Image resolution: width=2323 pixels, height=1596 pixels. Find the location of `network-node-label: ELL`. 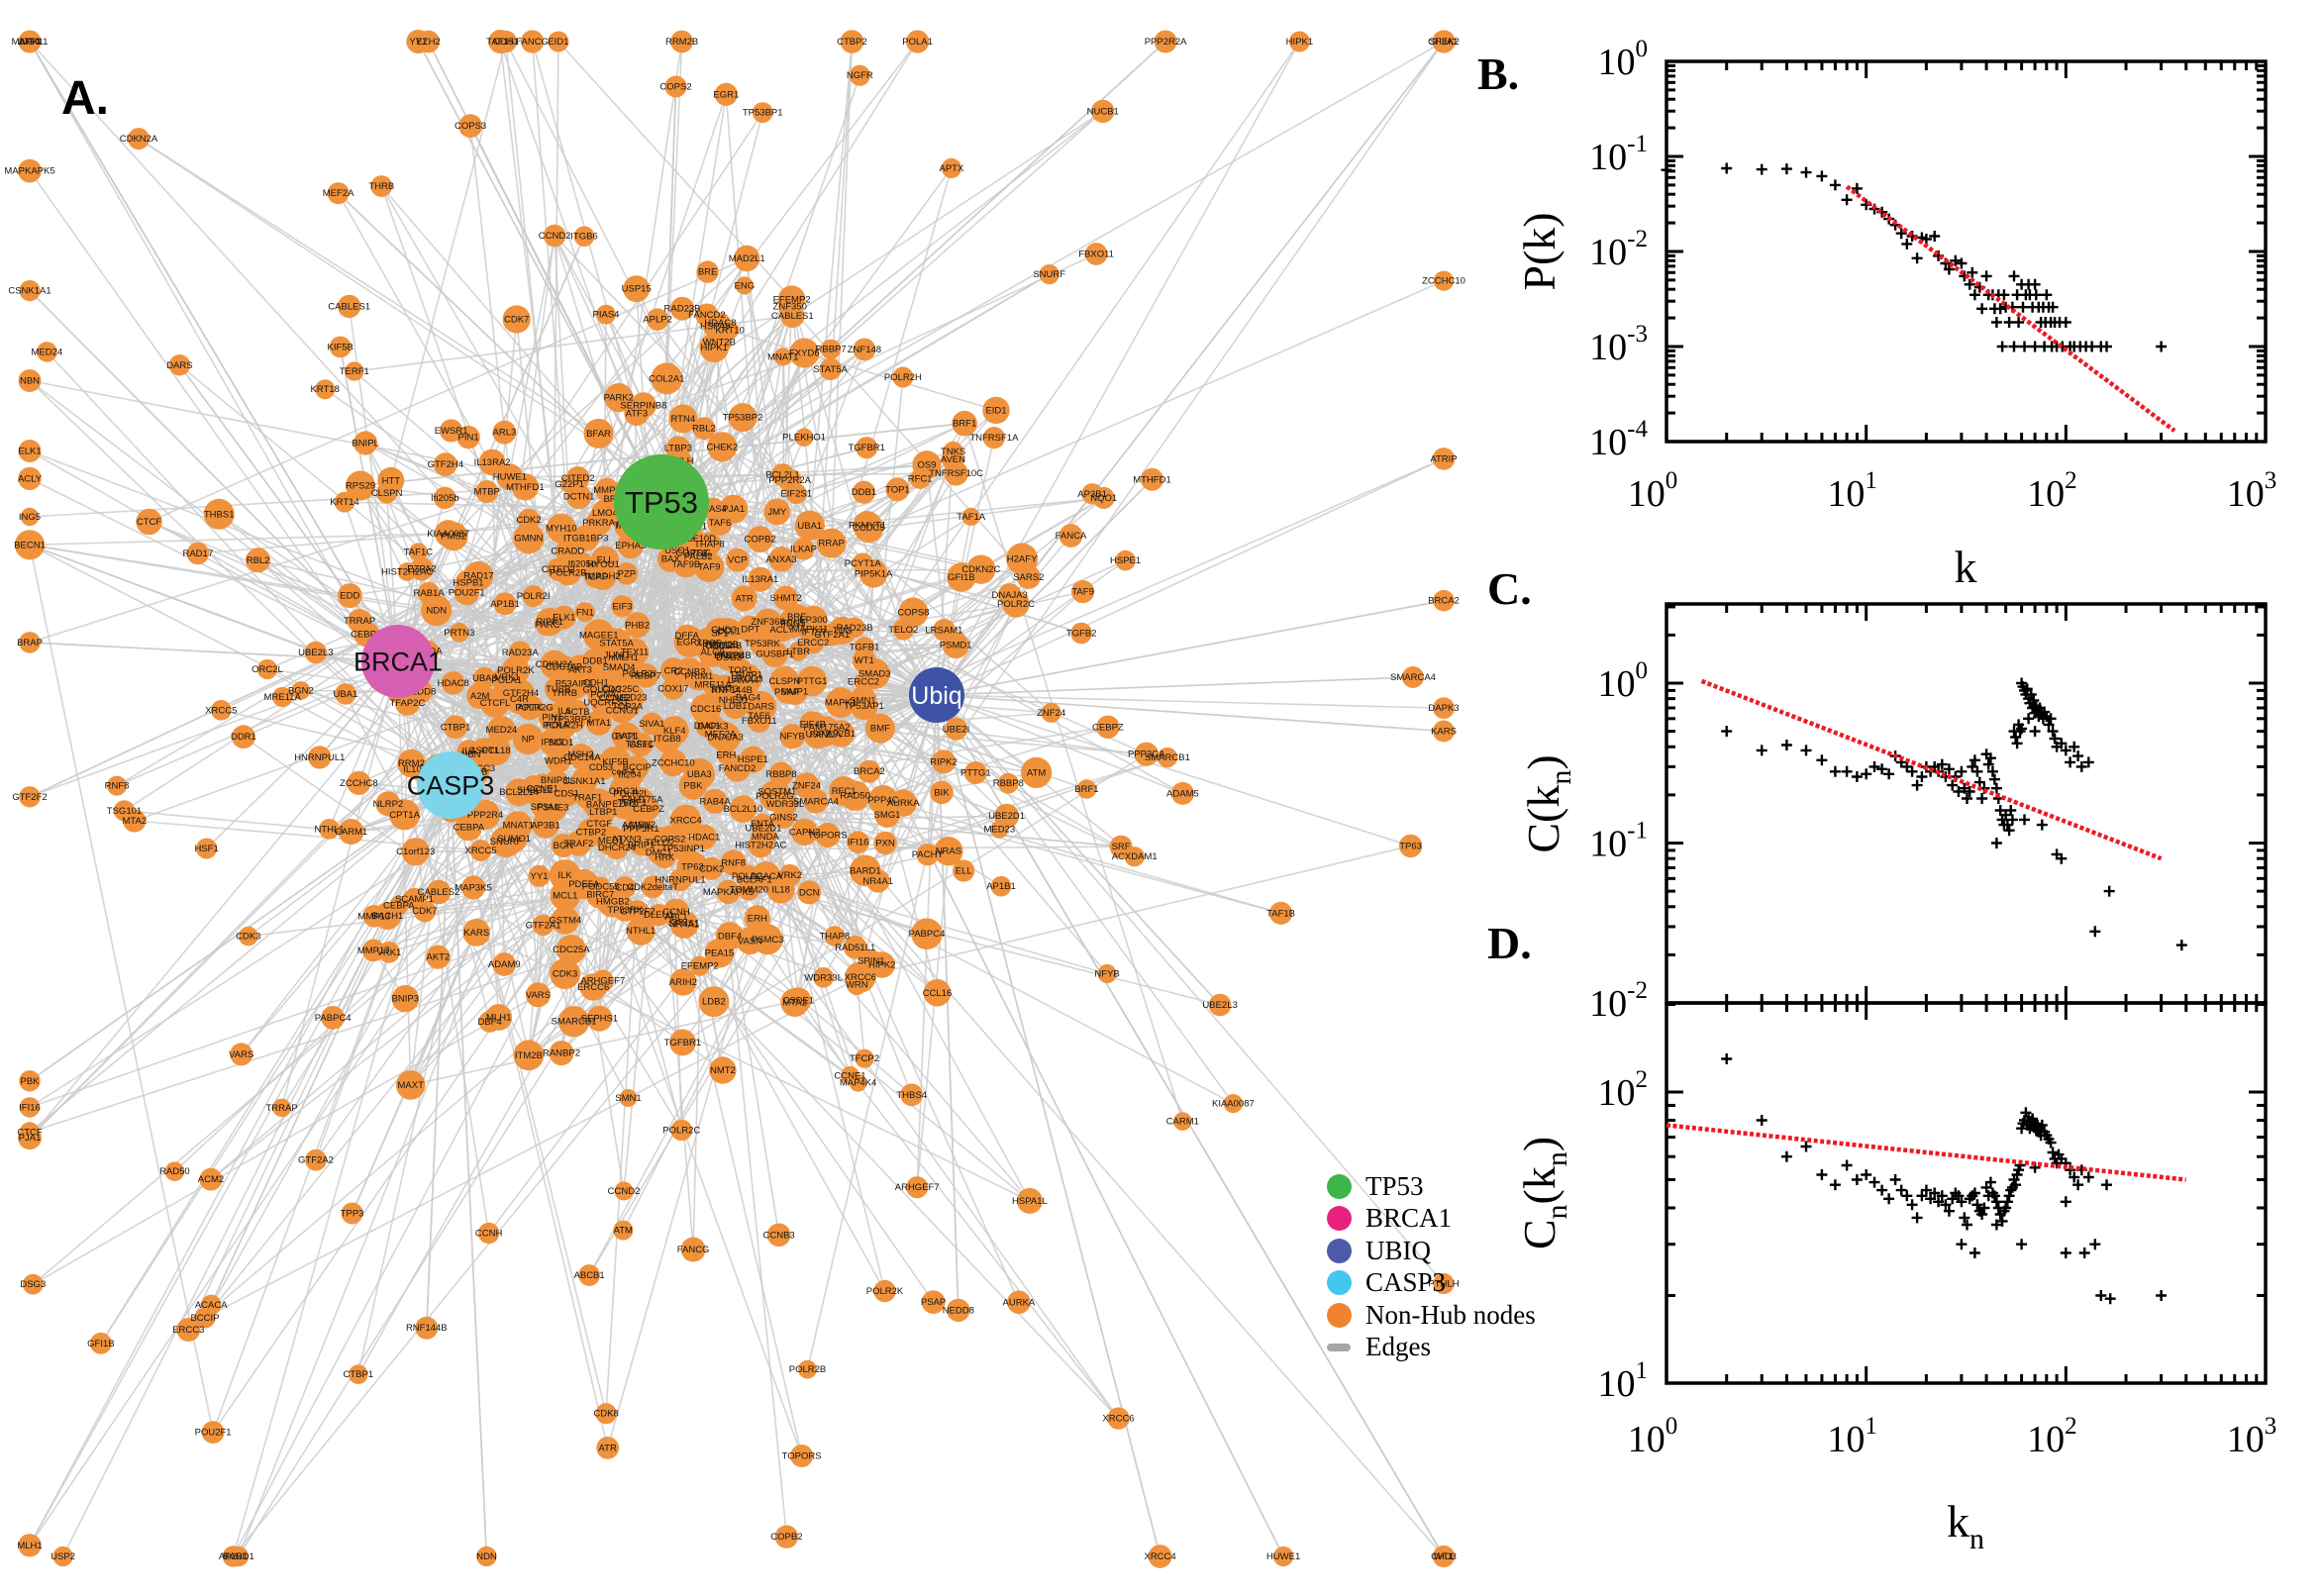

network-node-label: ELL is located at coordinates (964, 871).